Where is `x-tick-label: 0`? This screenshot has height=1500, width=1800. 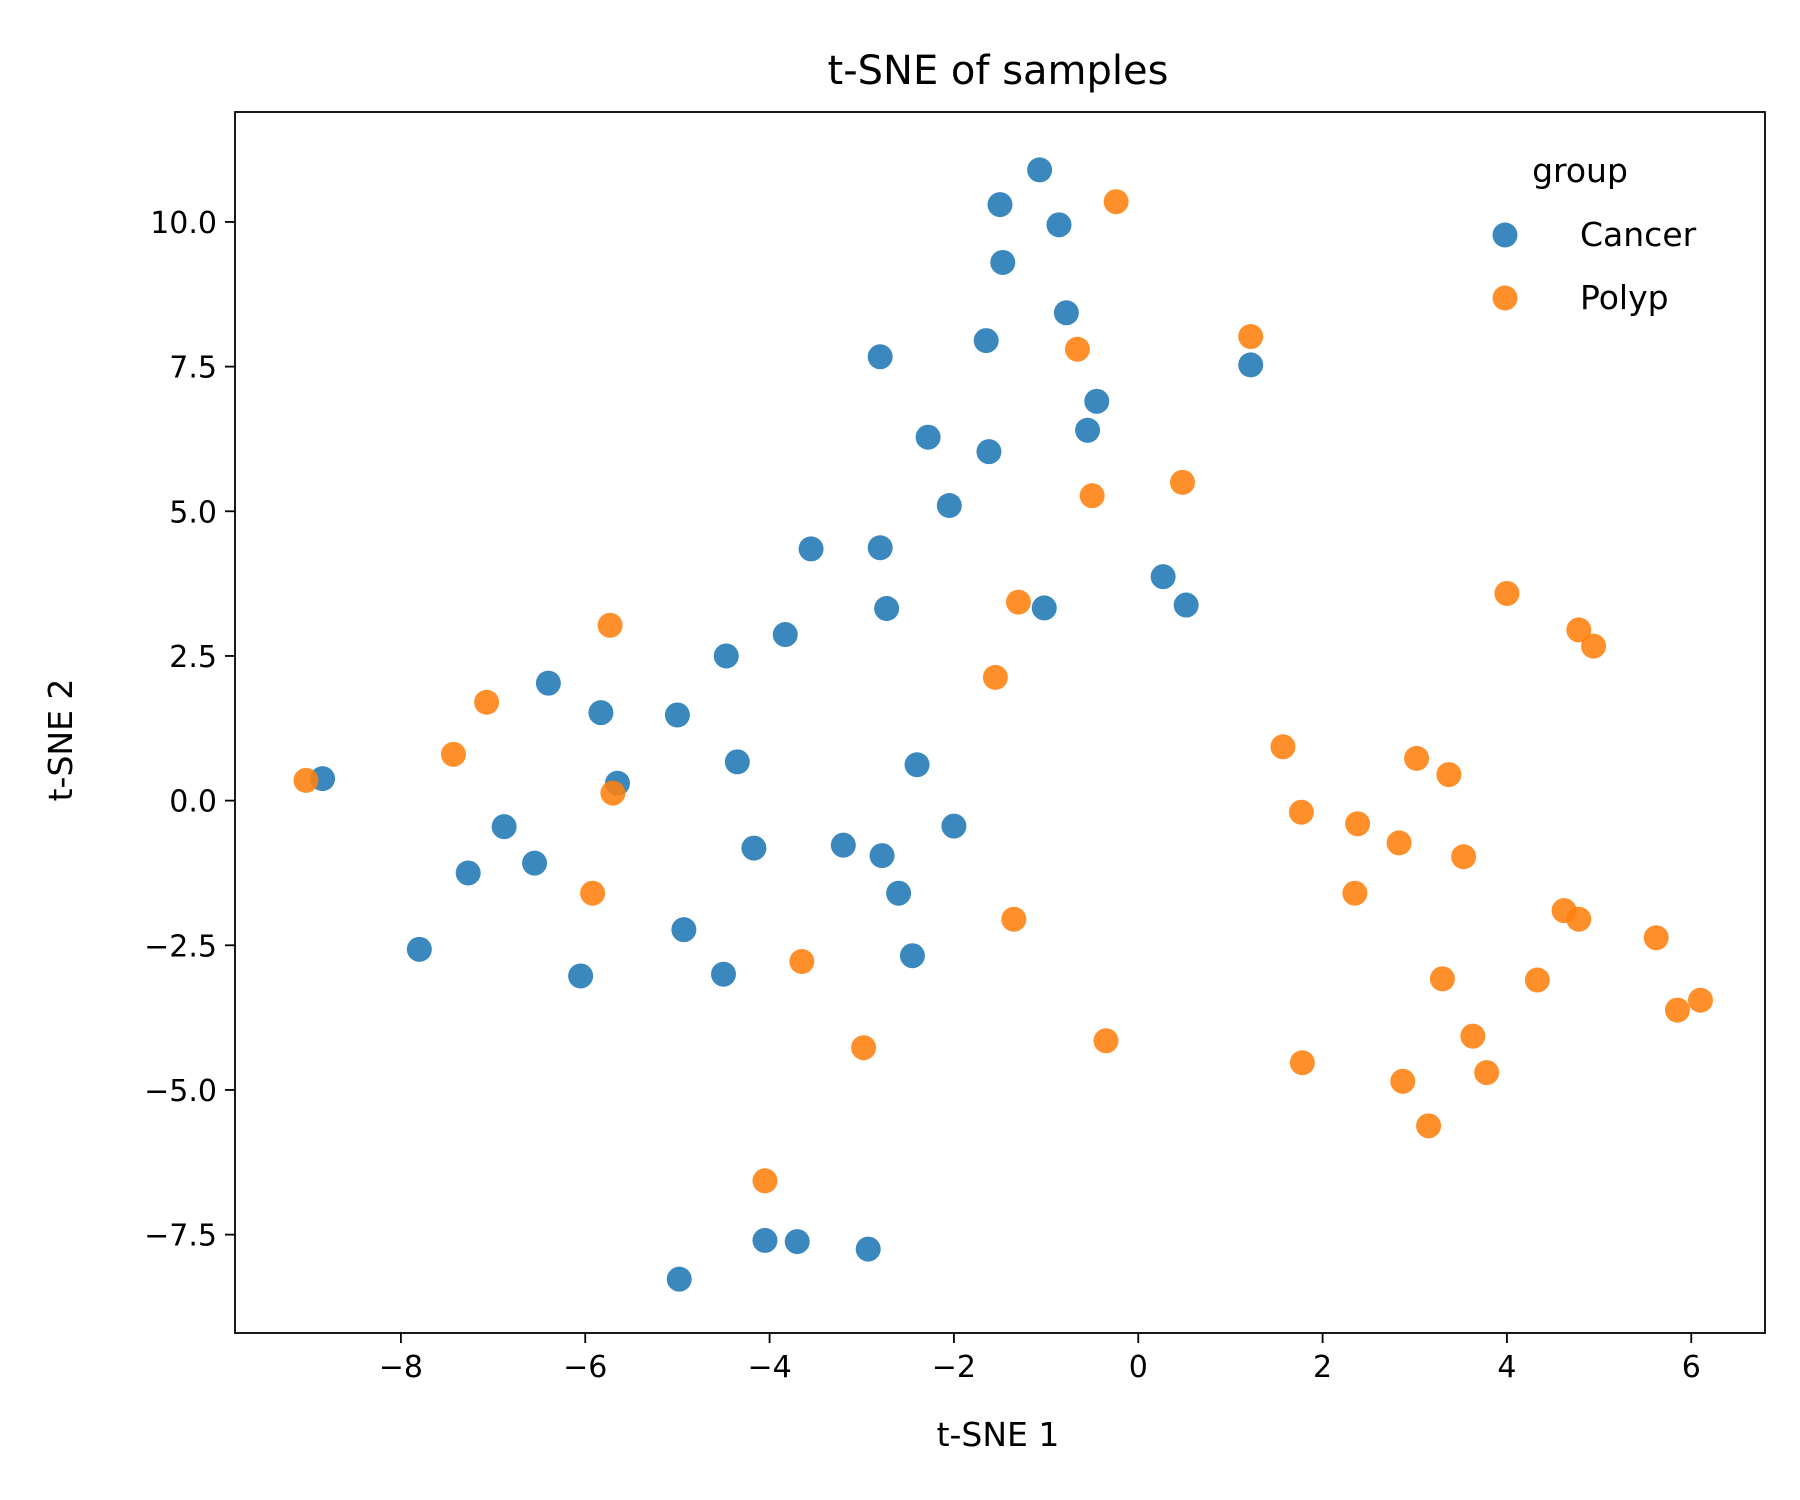
x-tick-label: 0 is located at coordinates (1138, 1367).